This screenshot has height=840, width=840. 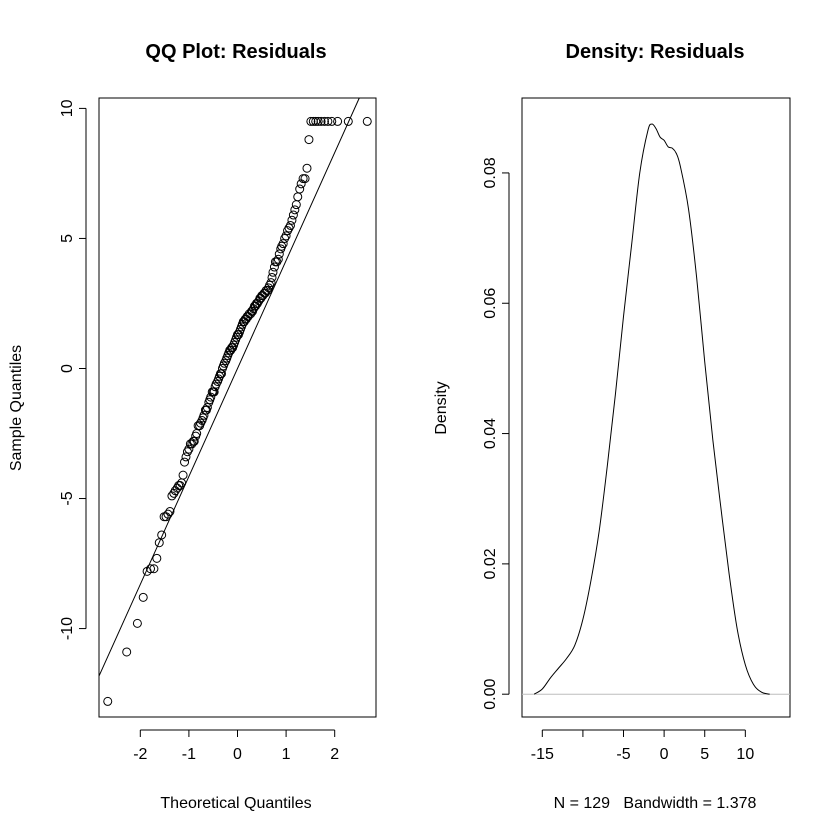 What do you see at coordinates (237, 754) in the screenshot?
I see `qq-x-tick-label: 0` at bounding box center [237, 754].